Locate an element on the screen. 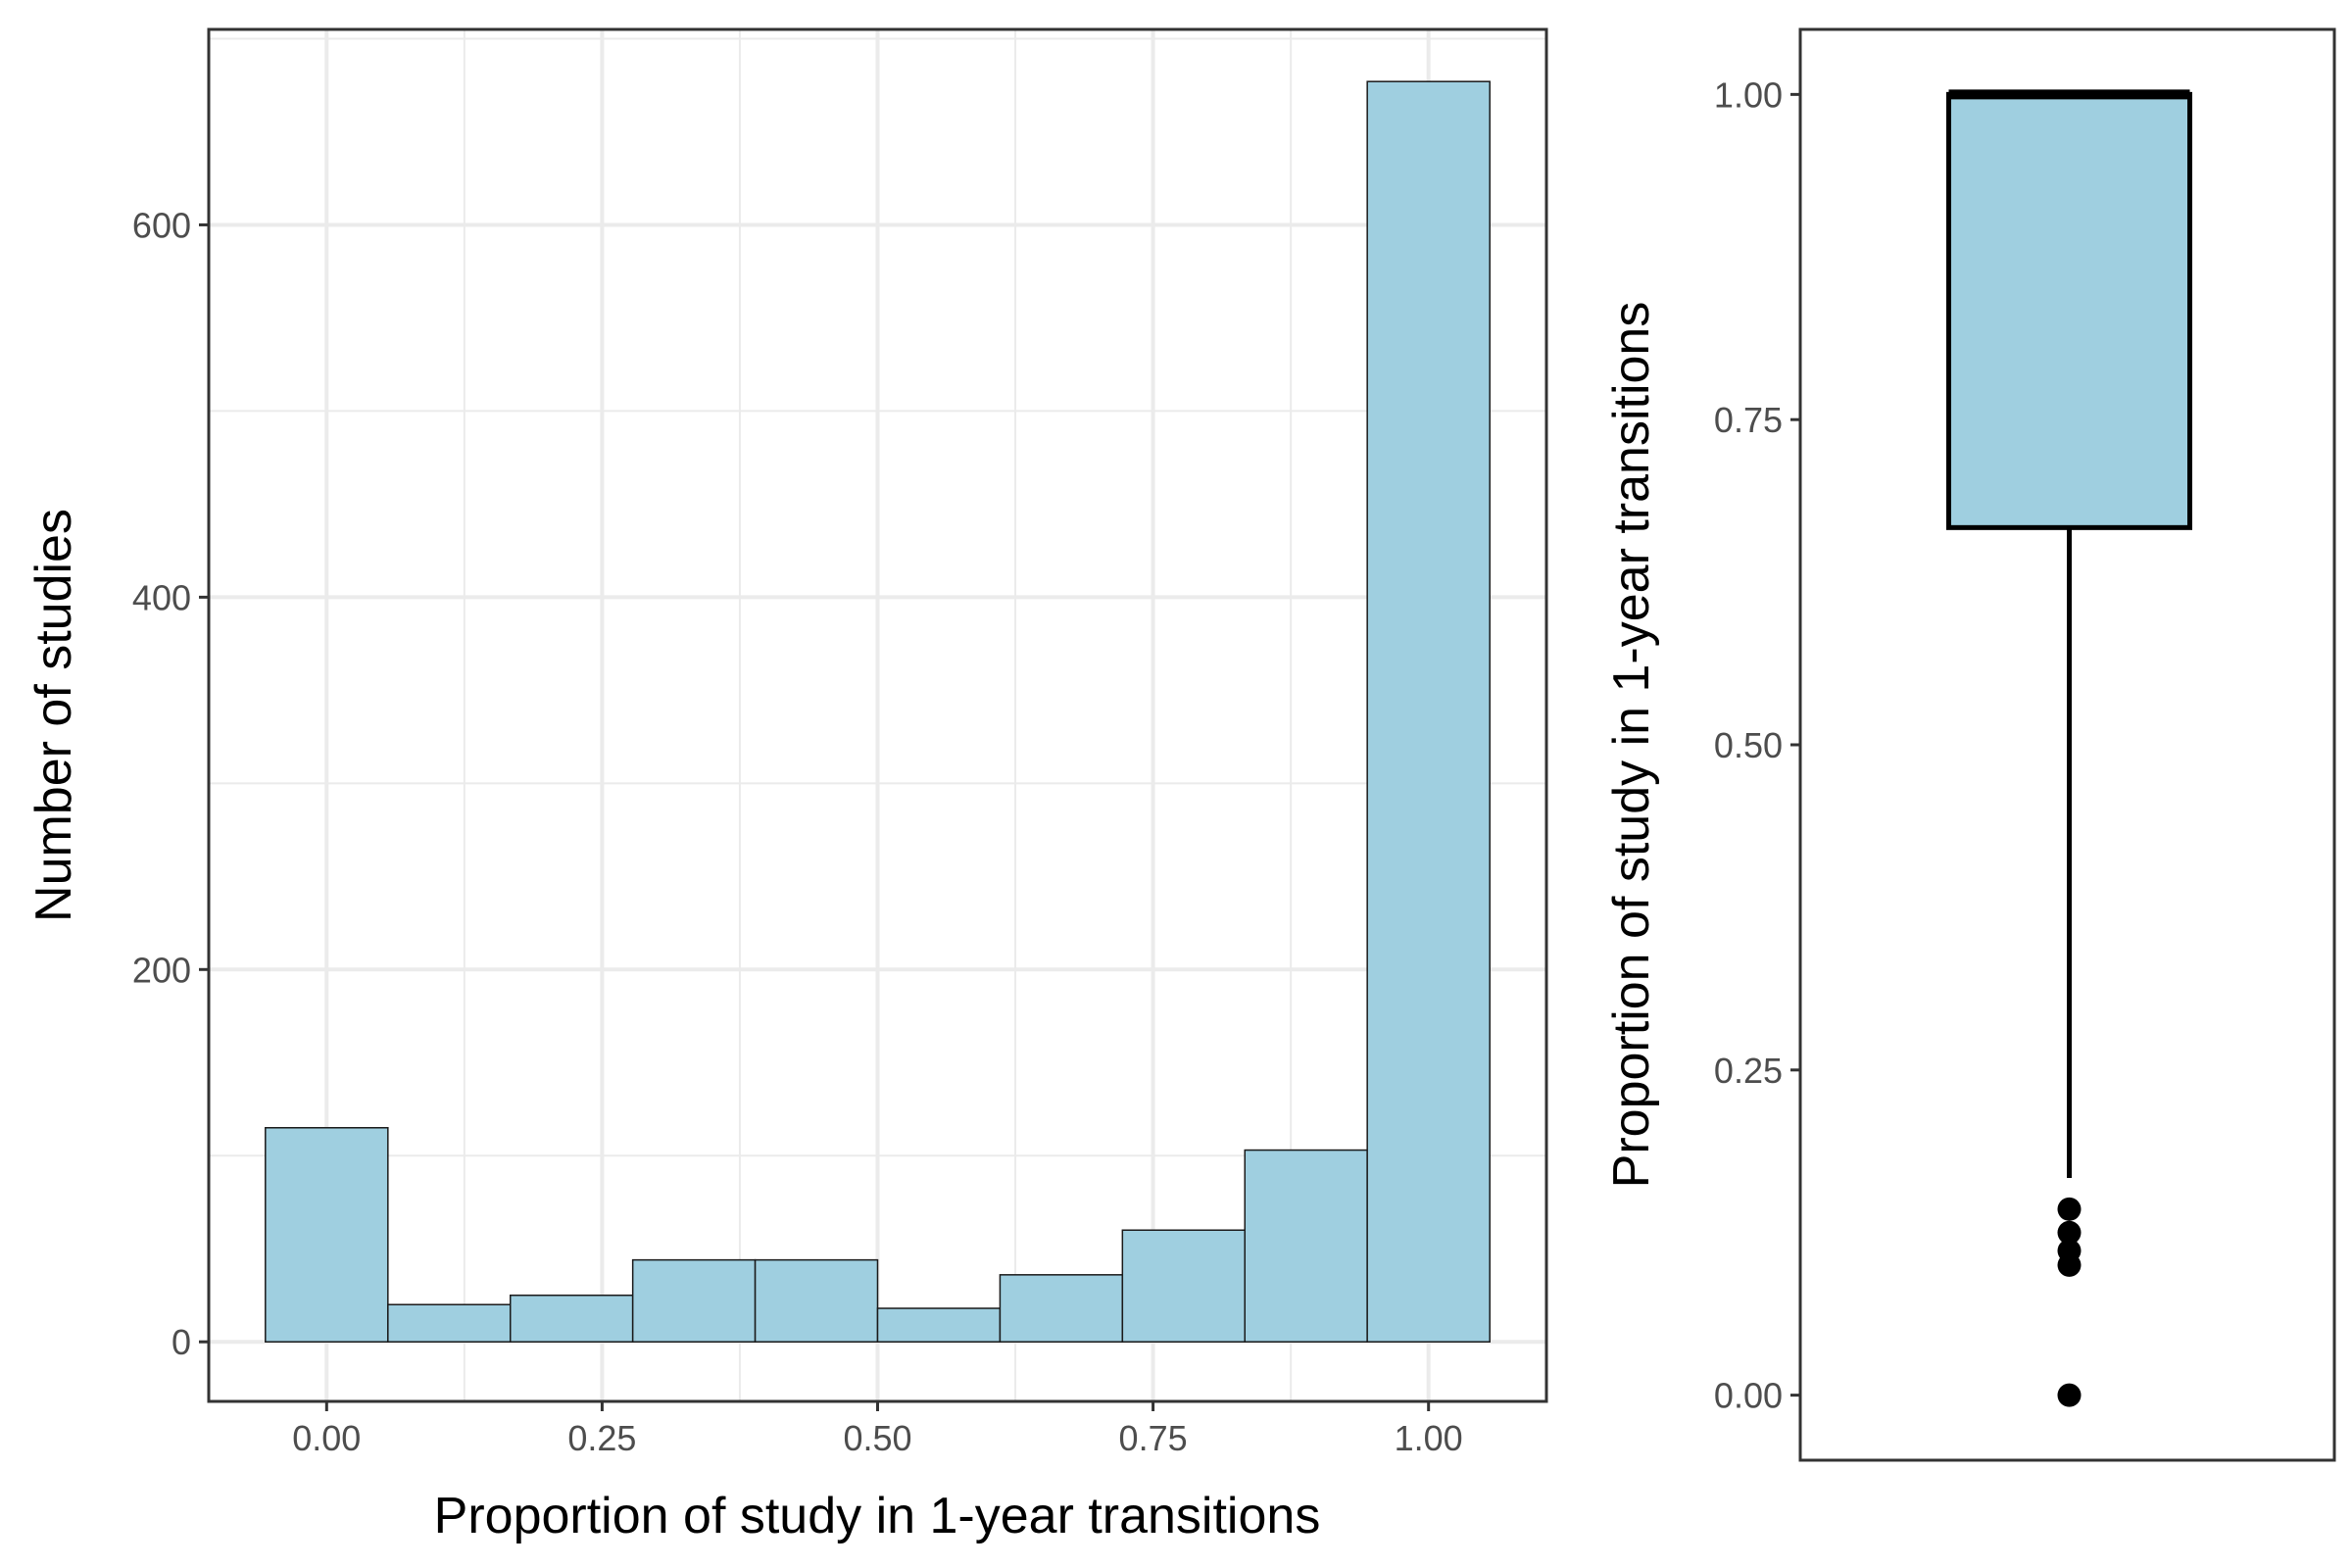 The width and height of the screenshot is (2352, 1568). histogram-y-axis: 0 200 400 600 is located at coordinates (170, 783).